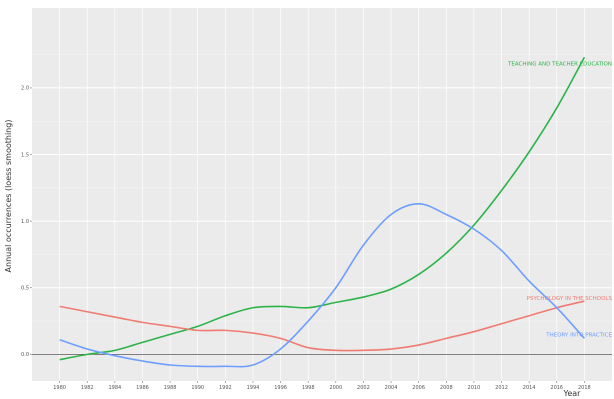 The image size is (614, 399). I want to click on x-tick-label: 2006, so click(418, 388).